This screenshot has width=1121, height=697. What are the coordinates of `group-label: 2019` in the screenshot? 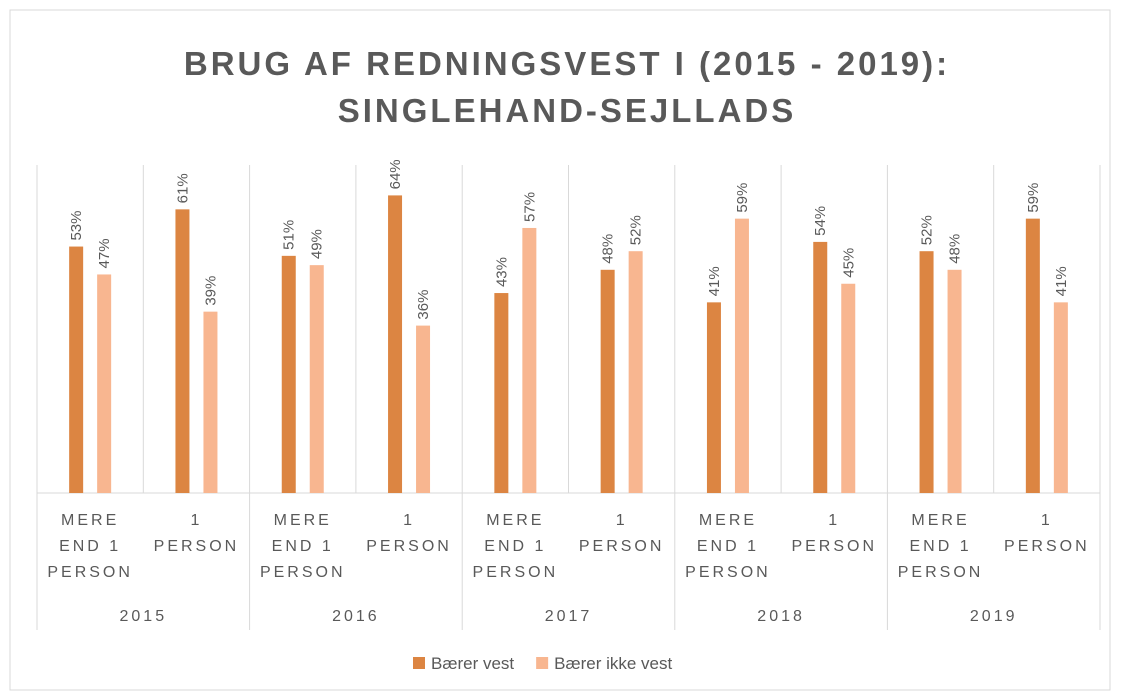 It's located at (994, 616).